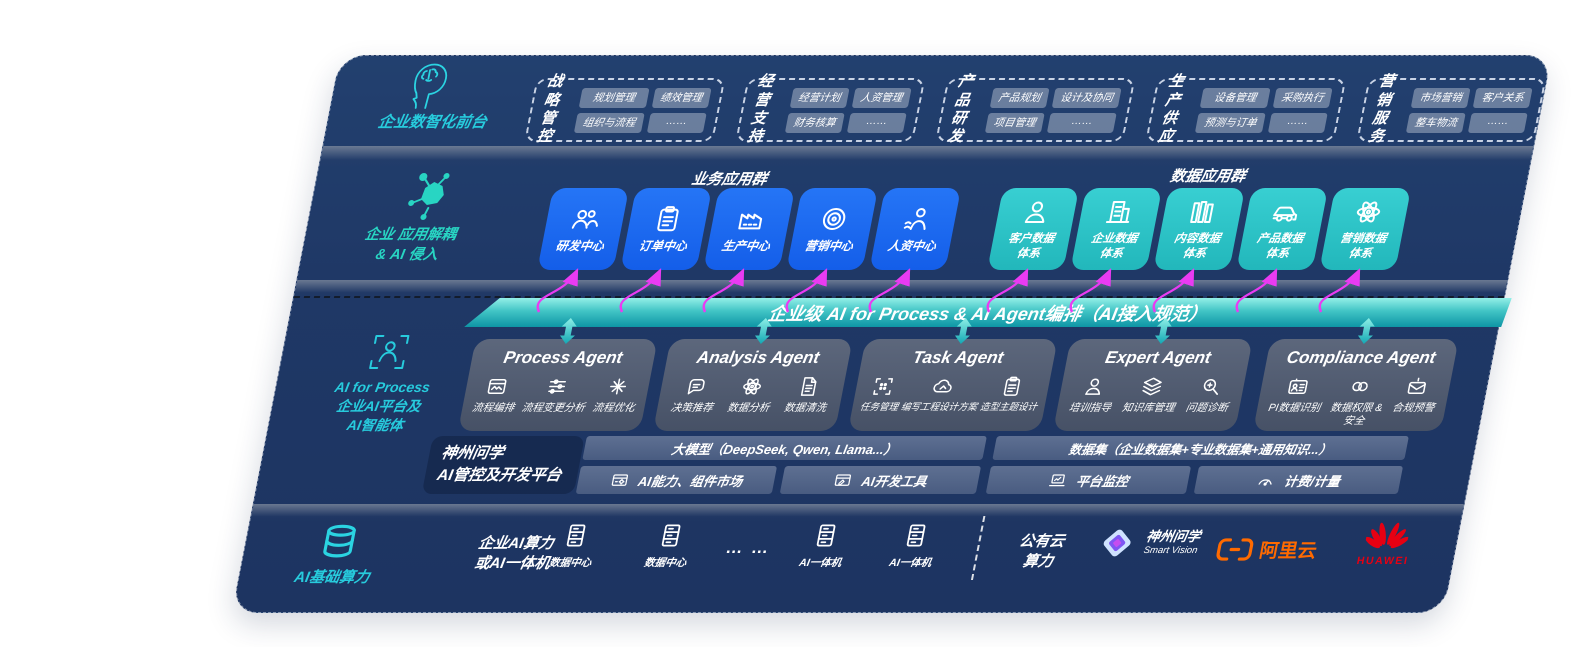 Image resolution: width=1572 pixels, height=647 pixels. I want to click on optimize-spark-icon, so click(617, 386).